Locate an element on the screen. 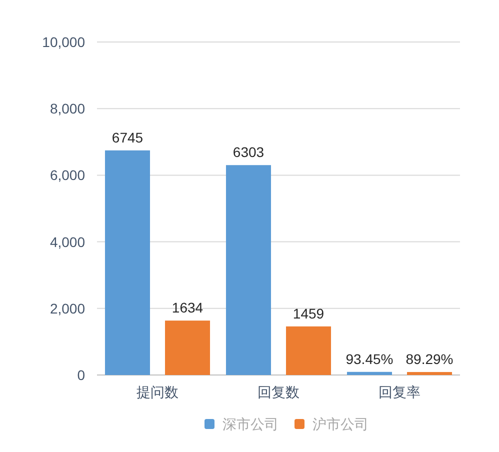 Image resolution: width=499 pixels, height=452 pixels. x-tick: 回复数 is located at coordinates (279, 392).